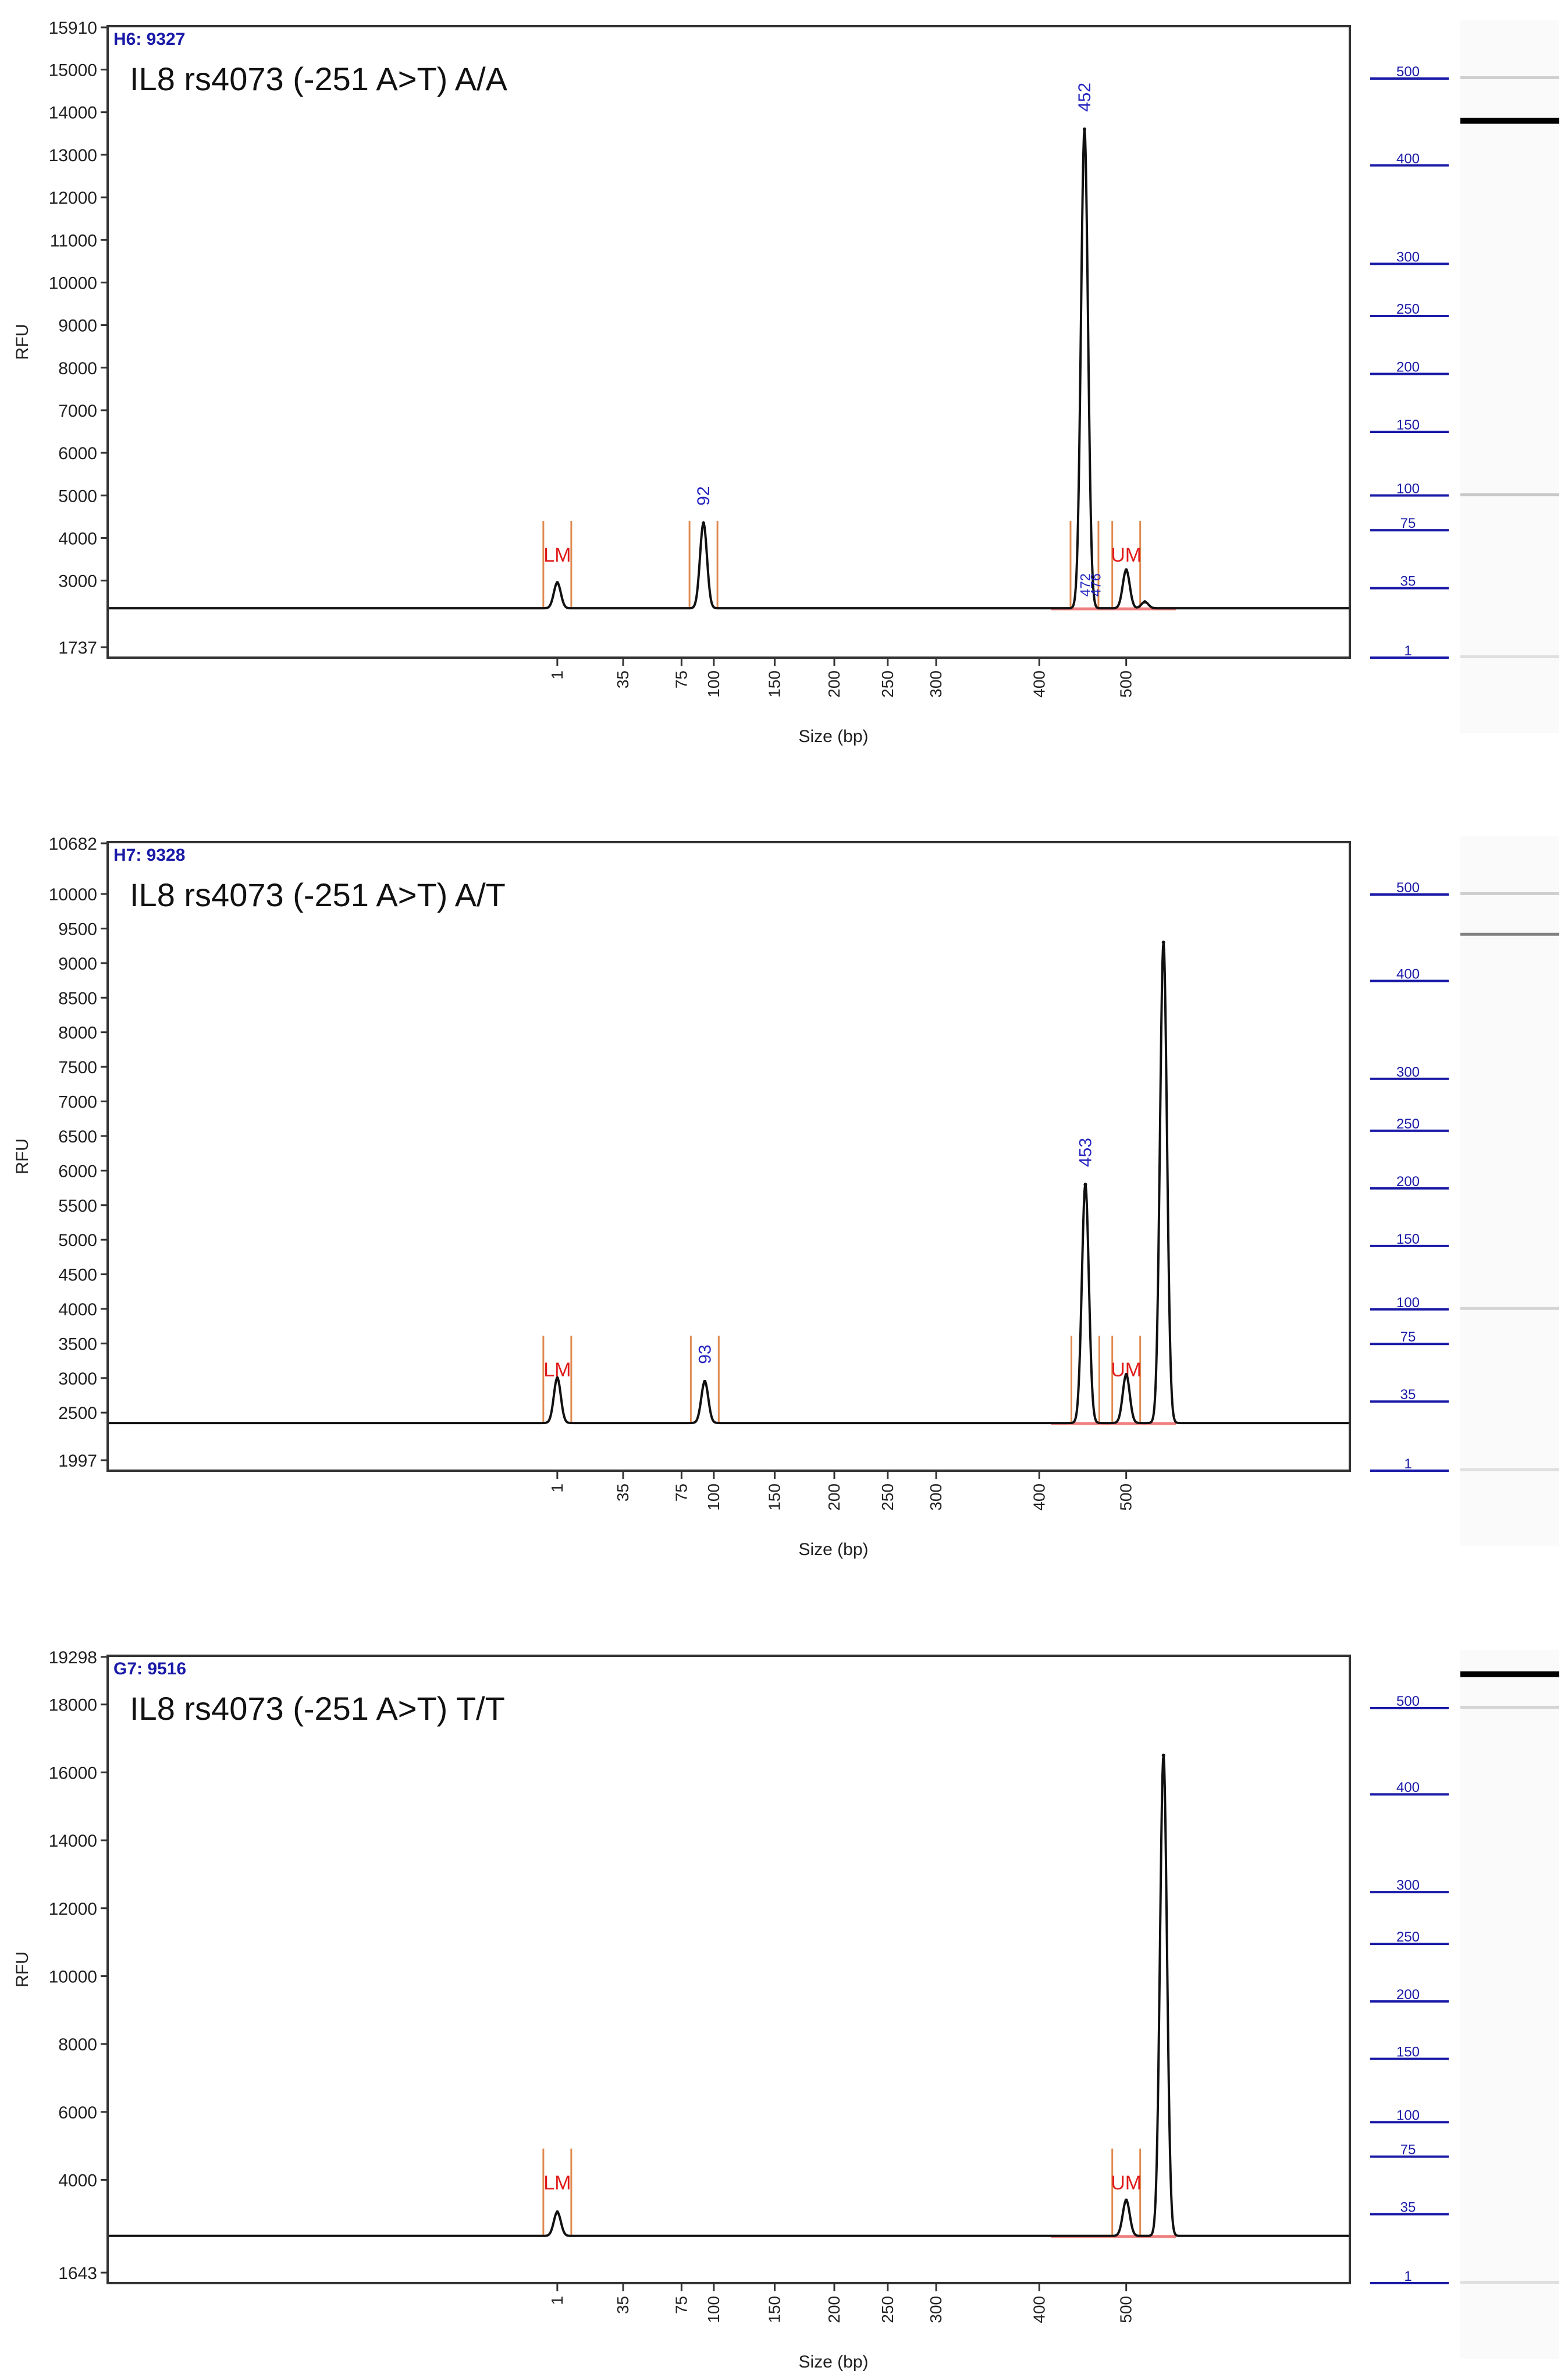  I want to click on y-tick-label: 5000, so click(77, 1241).